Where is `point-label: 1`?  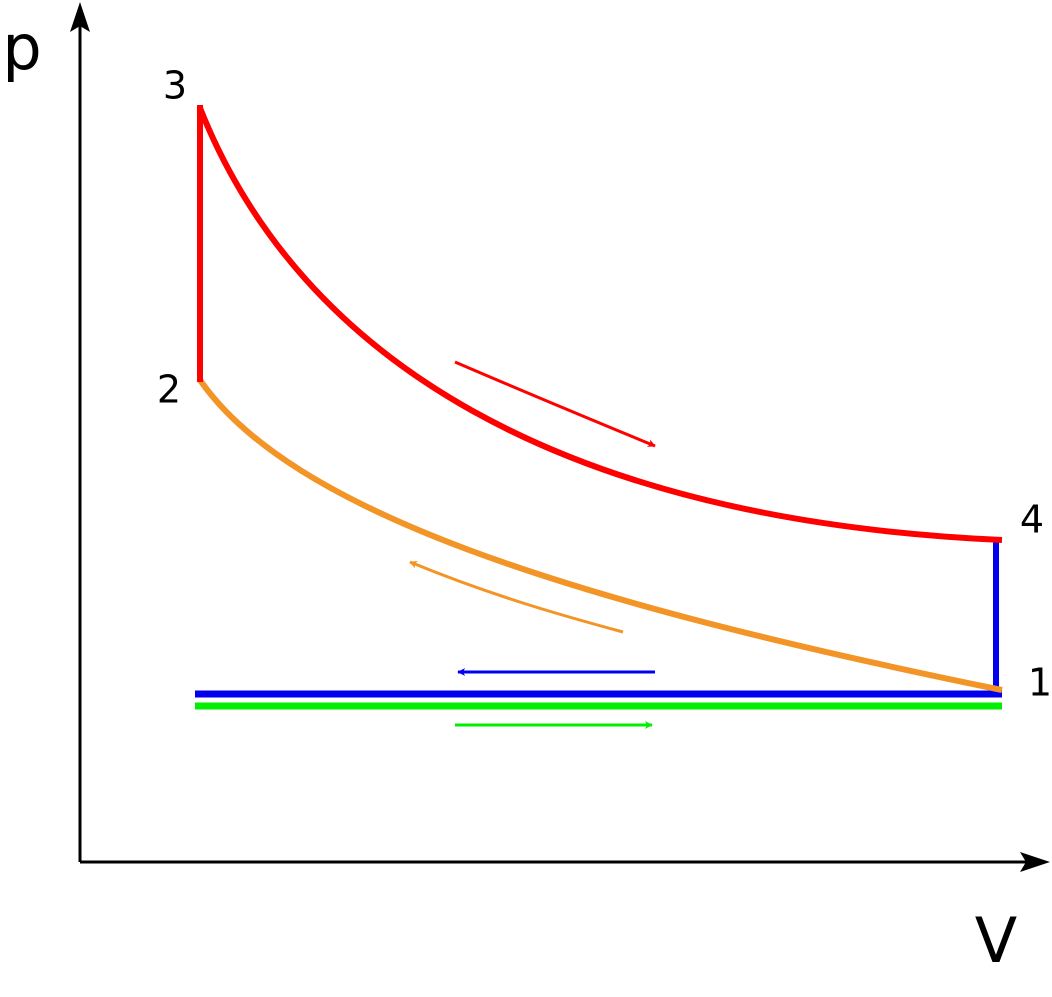 point-label: 1 is located at coordinates (1040, 683).